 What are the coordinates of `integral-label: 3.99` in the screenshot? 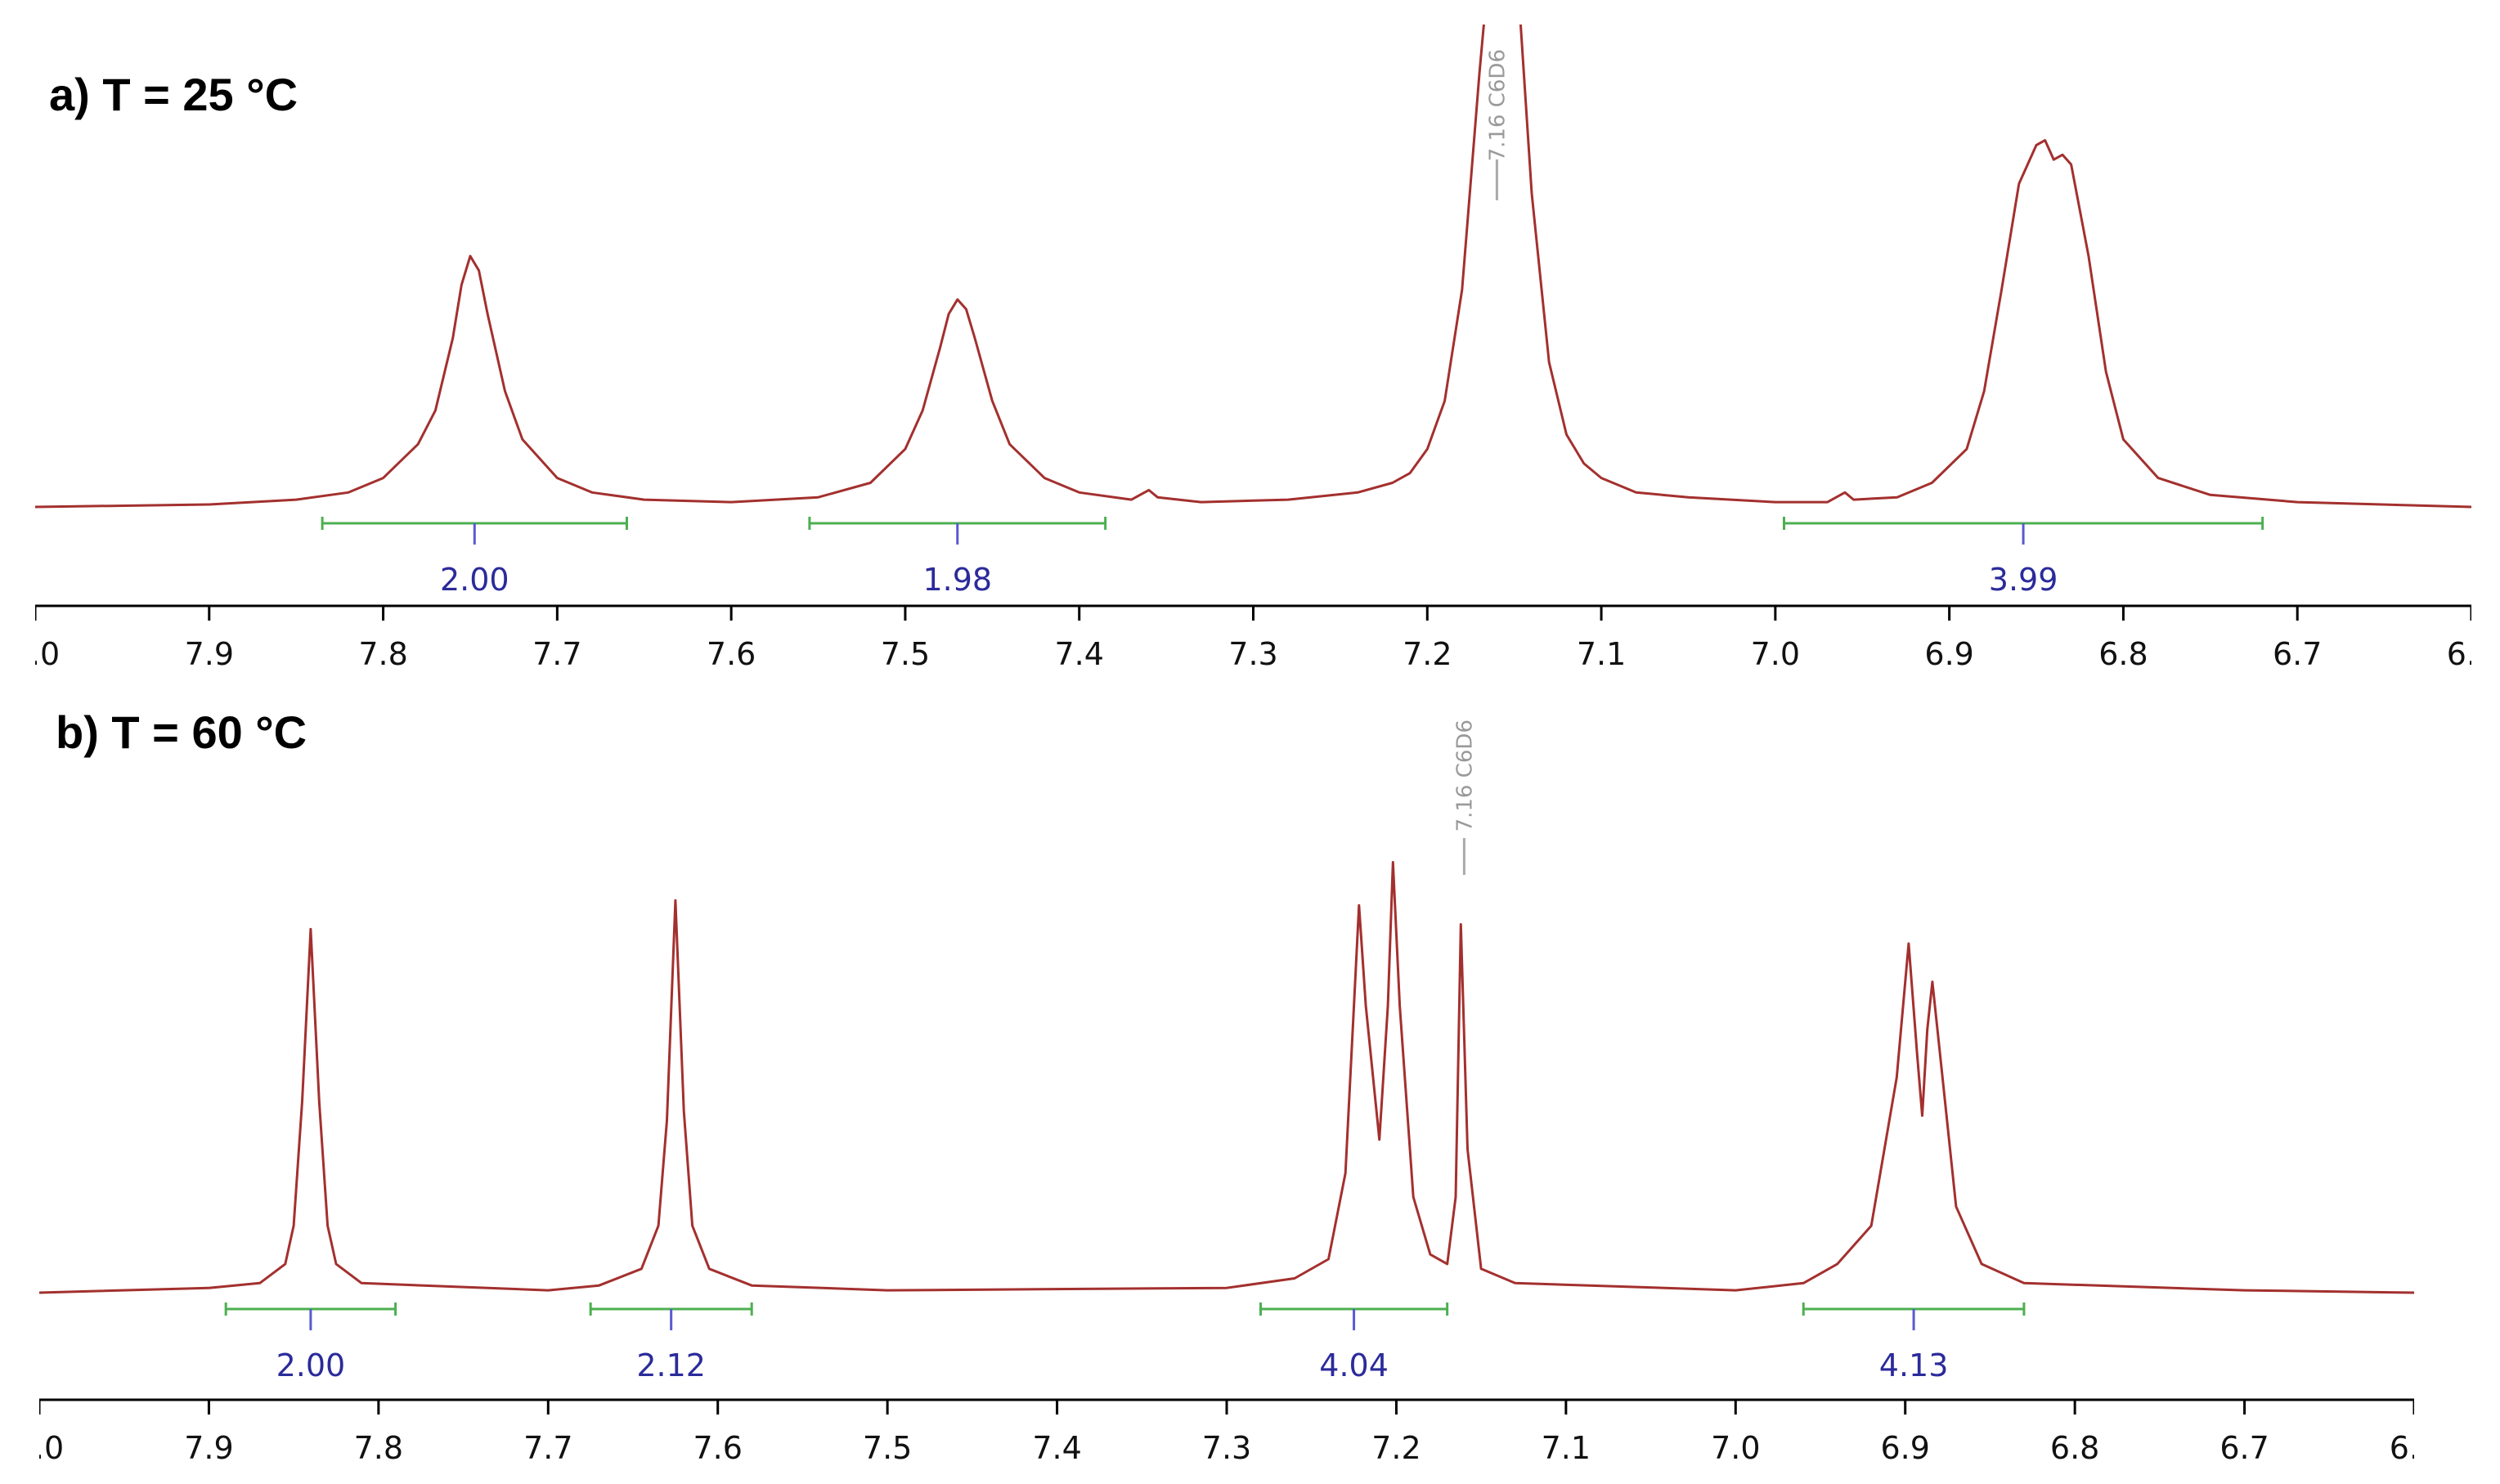 It's located at (2024, 580).